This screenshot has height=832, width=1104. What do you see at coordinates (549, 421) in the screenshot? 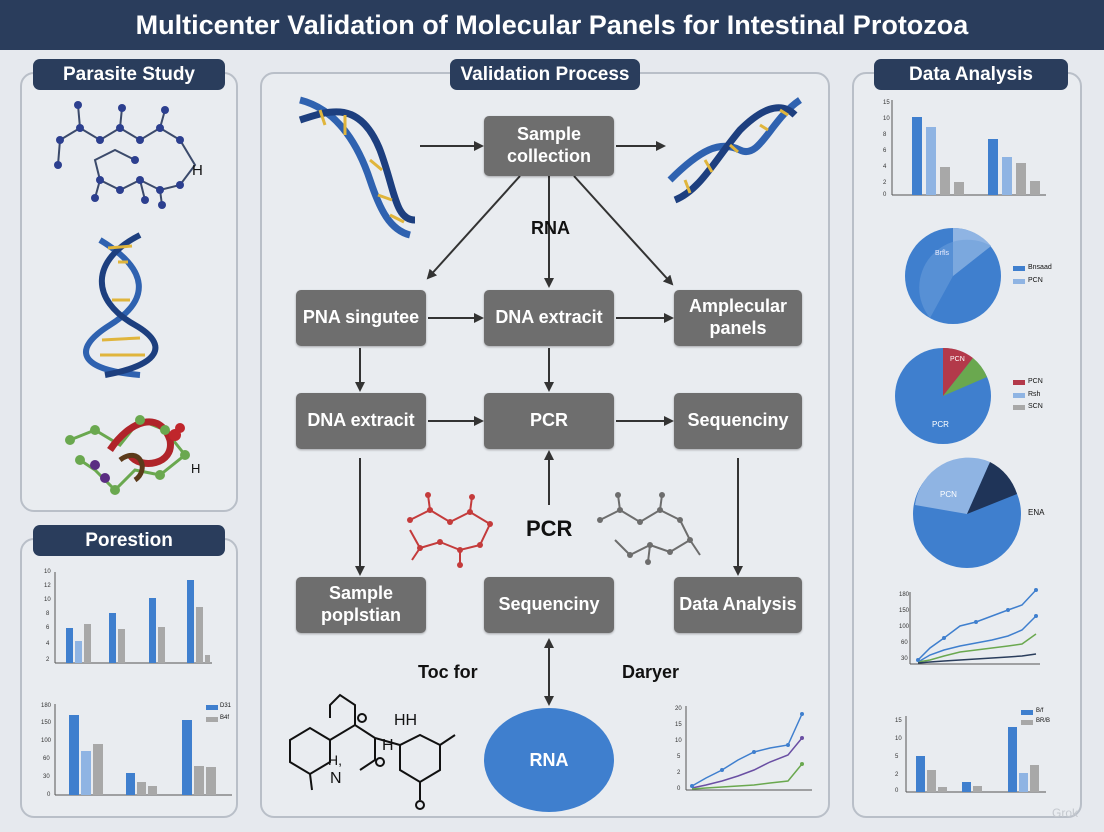
I see `node-pcr: PCR` at bounding box center [549, 421].